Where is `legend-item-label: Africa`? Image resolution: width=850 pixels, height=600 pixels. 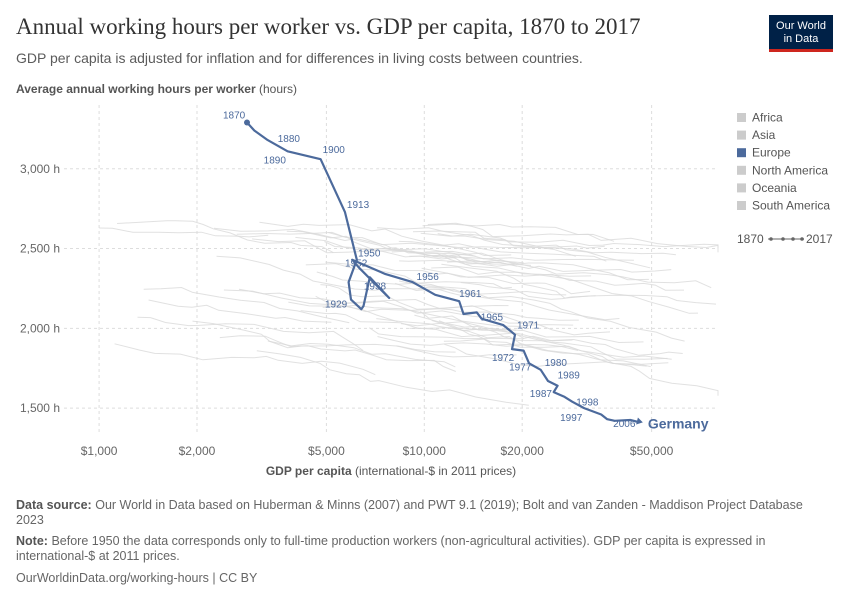 legend-item-label: Africa is located at coordinates (767, 118).